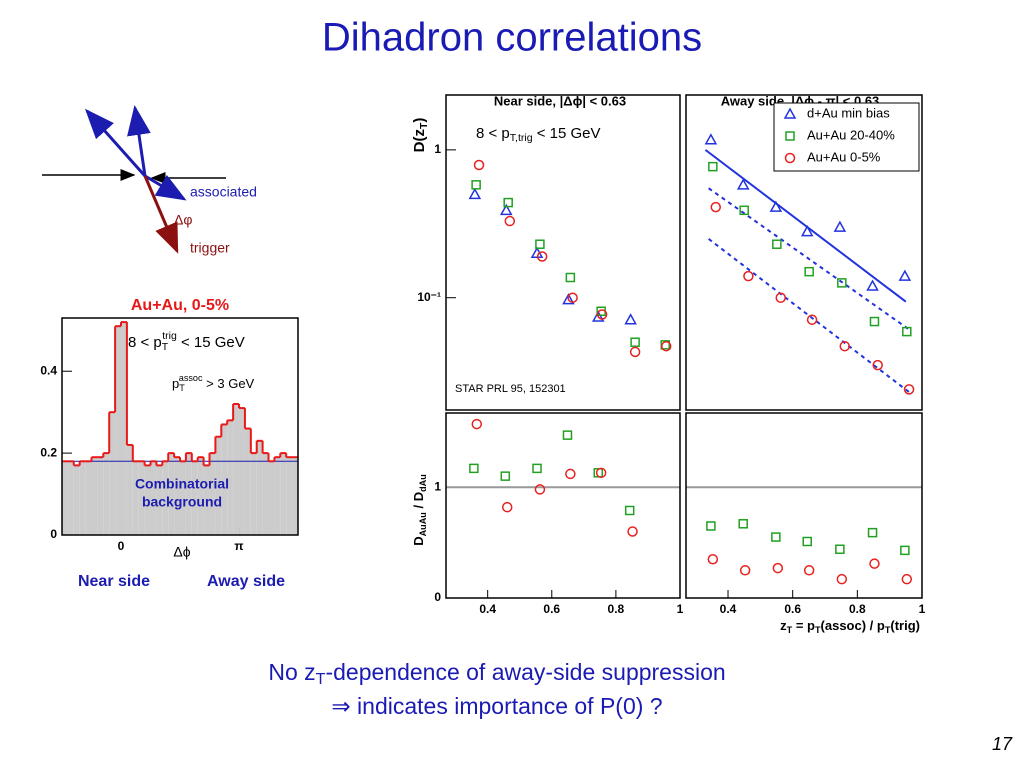 The image size is (1024, 768). Describe the element at coordinates (48, 452) in the screenshot. I see `y-tick-label: 0.2` at that location.